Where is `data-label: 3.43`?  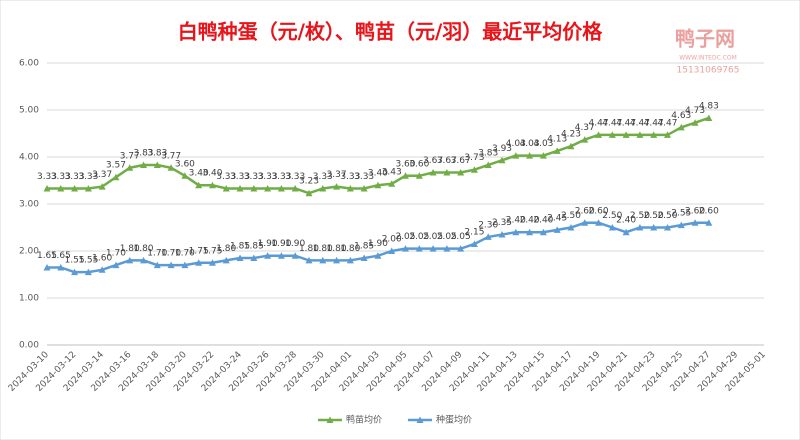
data-label: 3.43 is located at coordinates (392, 172).